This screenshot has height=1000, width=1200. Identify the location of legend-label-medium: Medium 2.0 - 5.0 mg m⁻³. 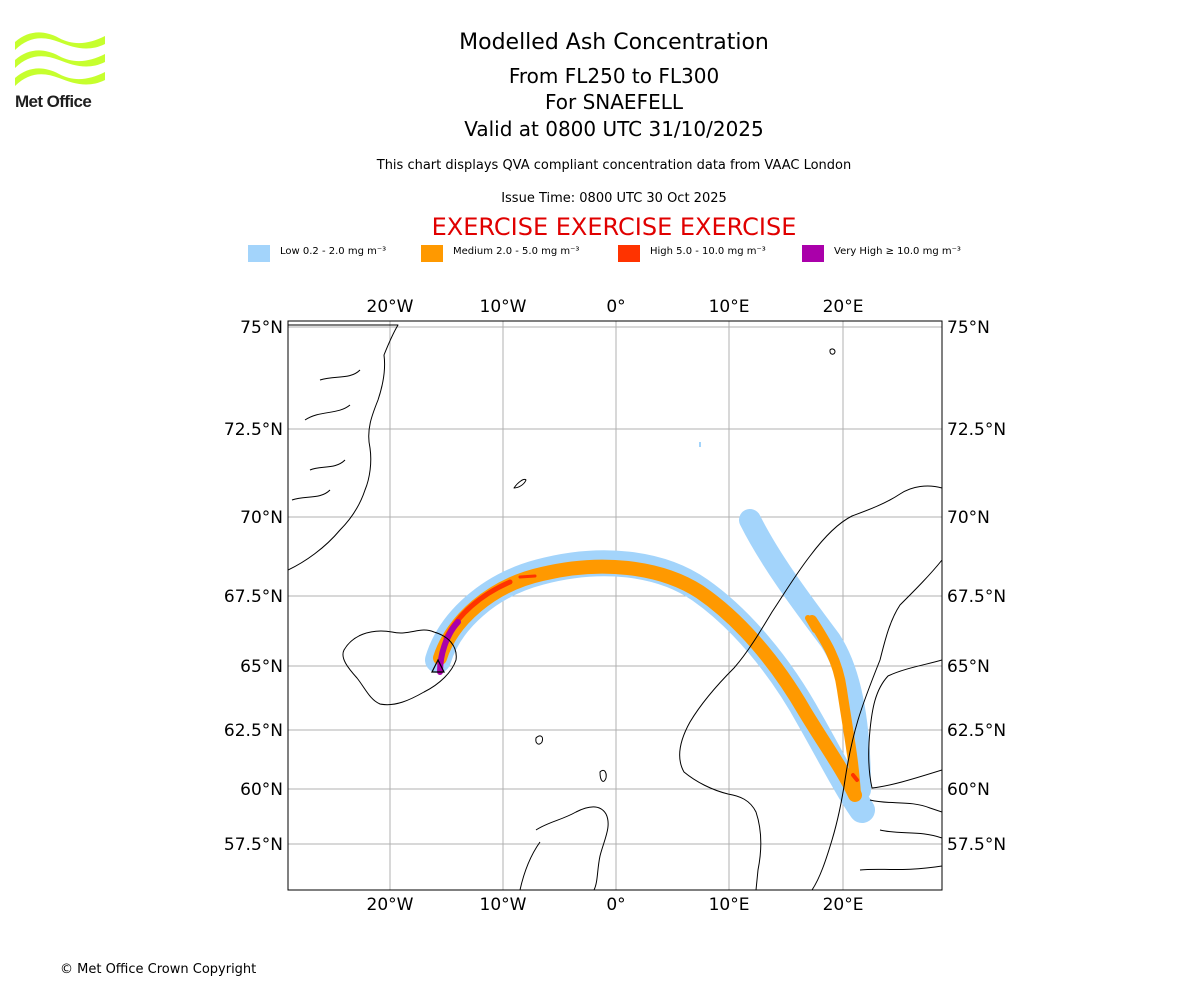
(516, 251).